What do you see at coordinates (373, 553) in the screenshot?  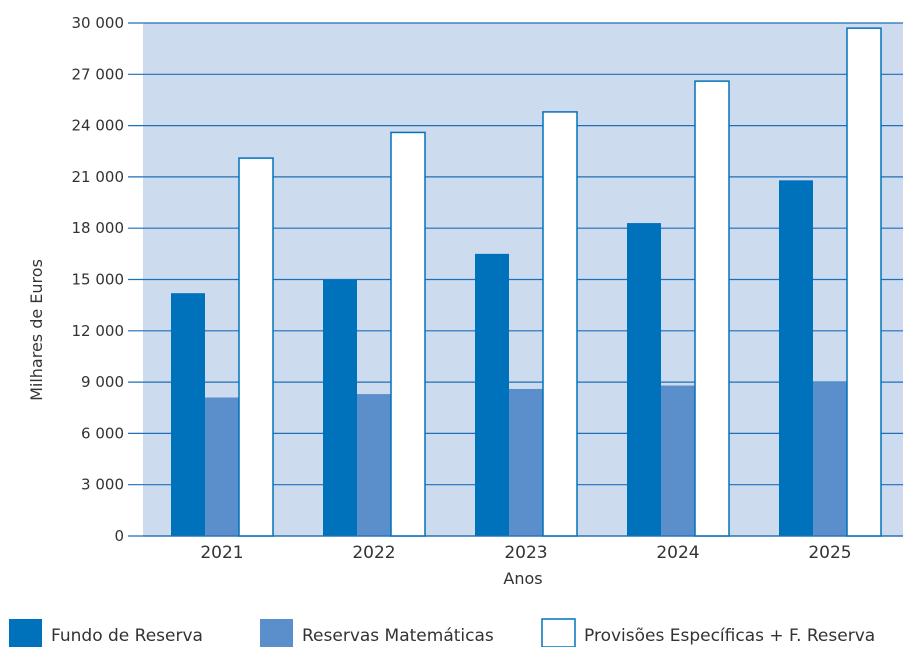 I see `x-tick-label: 2022` at bounding box center [373, 553].